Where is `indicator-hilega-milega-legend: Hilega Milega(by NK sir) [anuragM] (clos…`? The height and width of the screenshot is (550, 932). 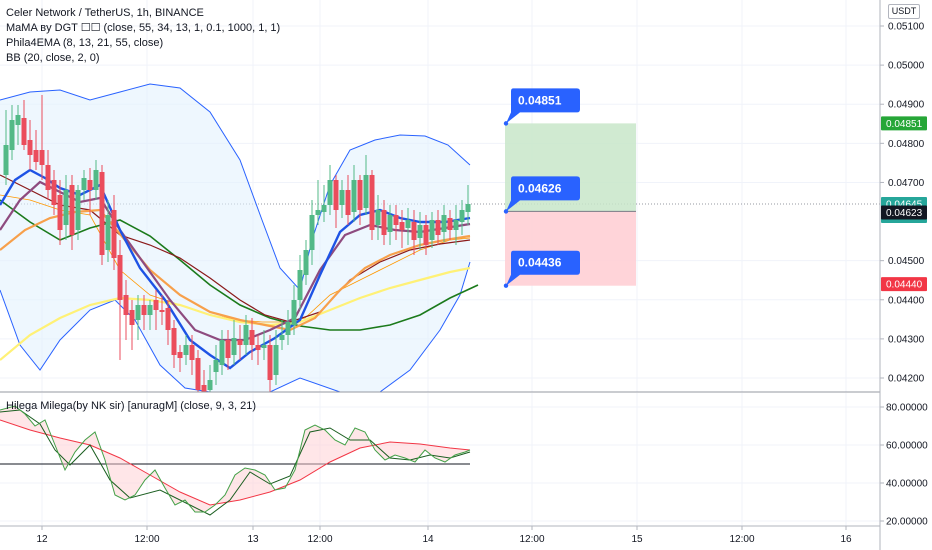 indicator-hilega-milega-legend: Hilega Milega(by NK sir) [anuragM] (clos… is located at coordinates (131, 406).